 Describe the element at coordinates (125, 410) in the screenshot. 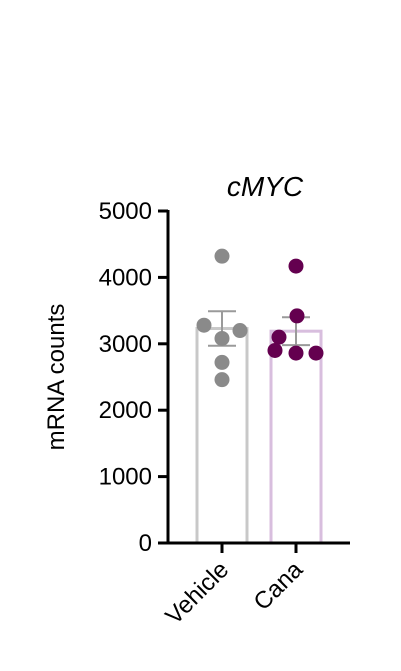

I see `y-tick-label: 2000` at that location.